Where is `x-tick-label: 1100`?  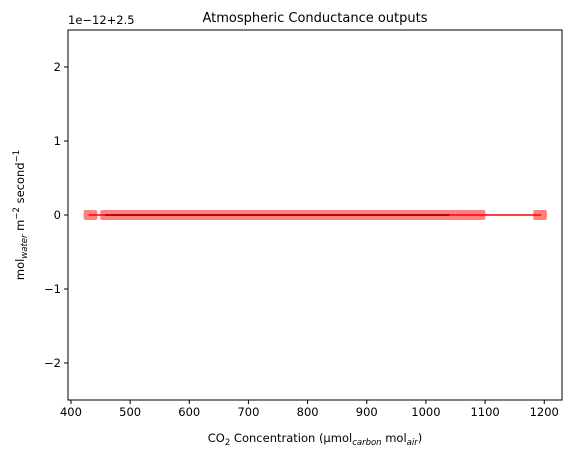 x-tick-label: 1100 is located at coordinates (484, 412).